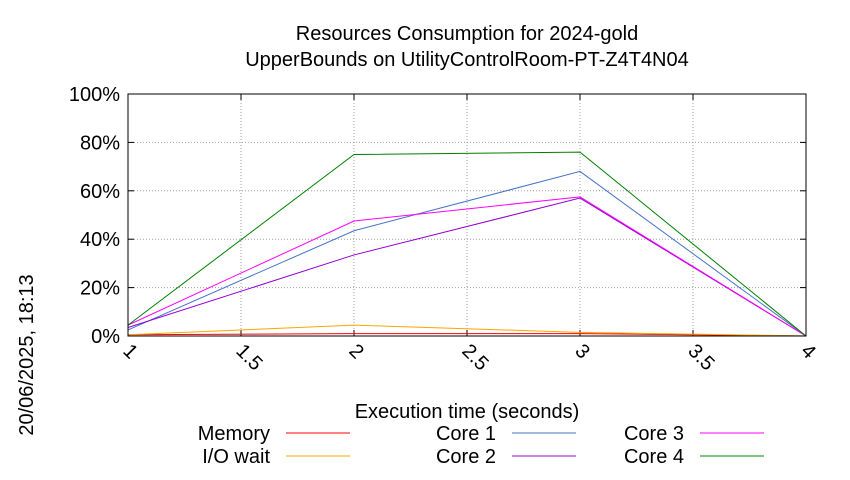 This screenshot has width=850, height=480. I want to click on series-line-i-o-wait, so click(467, 330).